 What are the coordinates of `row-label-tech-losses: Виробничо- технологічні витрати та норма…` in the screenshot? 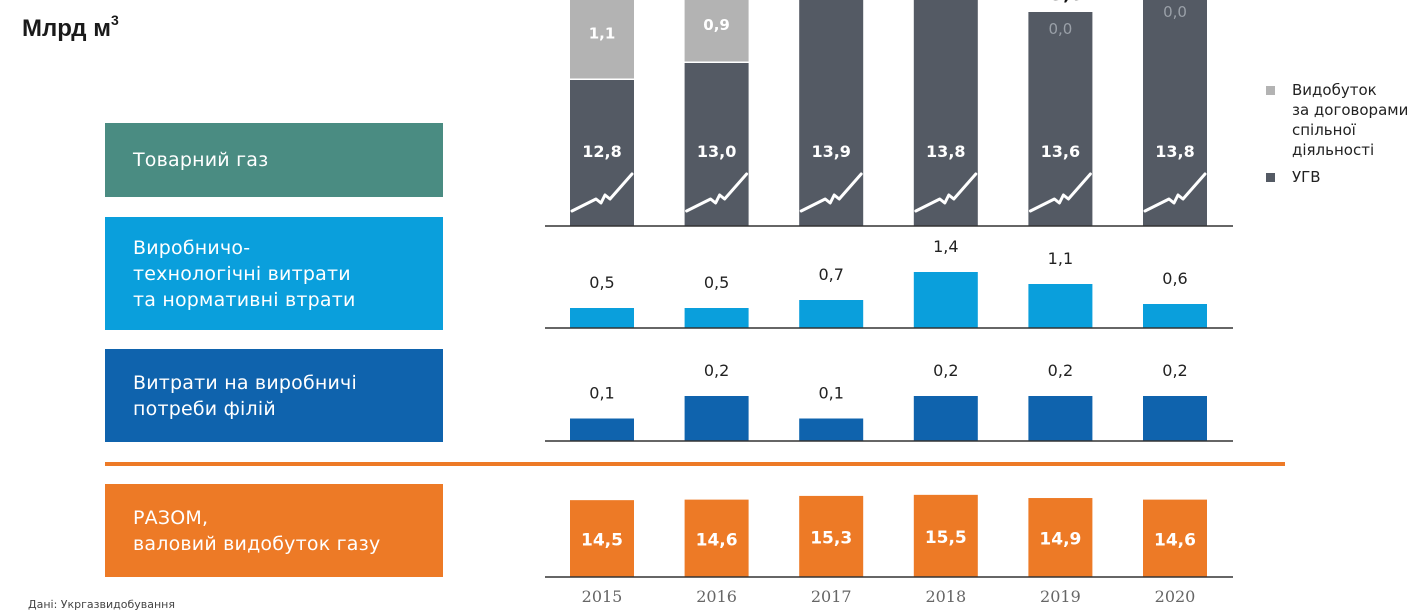 It's located at (274, 273).